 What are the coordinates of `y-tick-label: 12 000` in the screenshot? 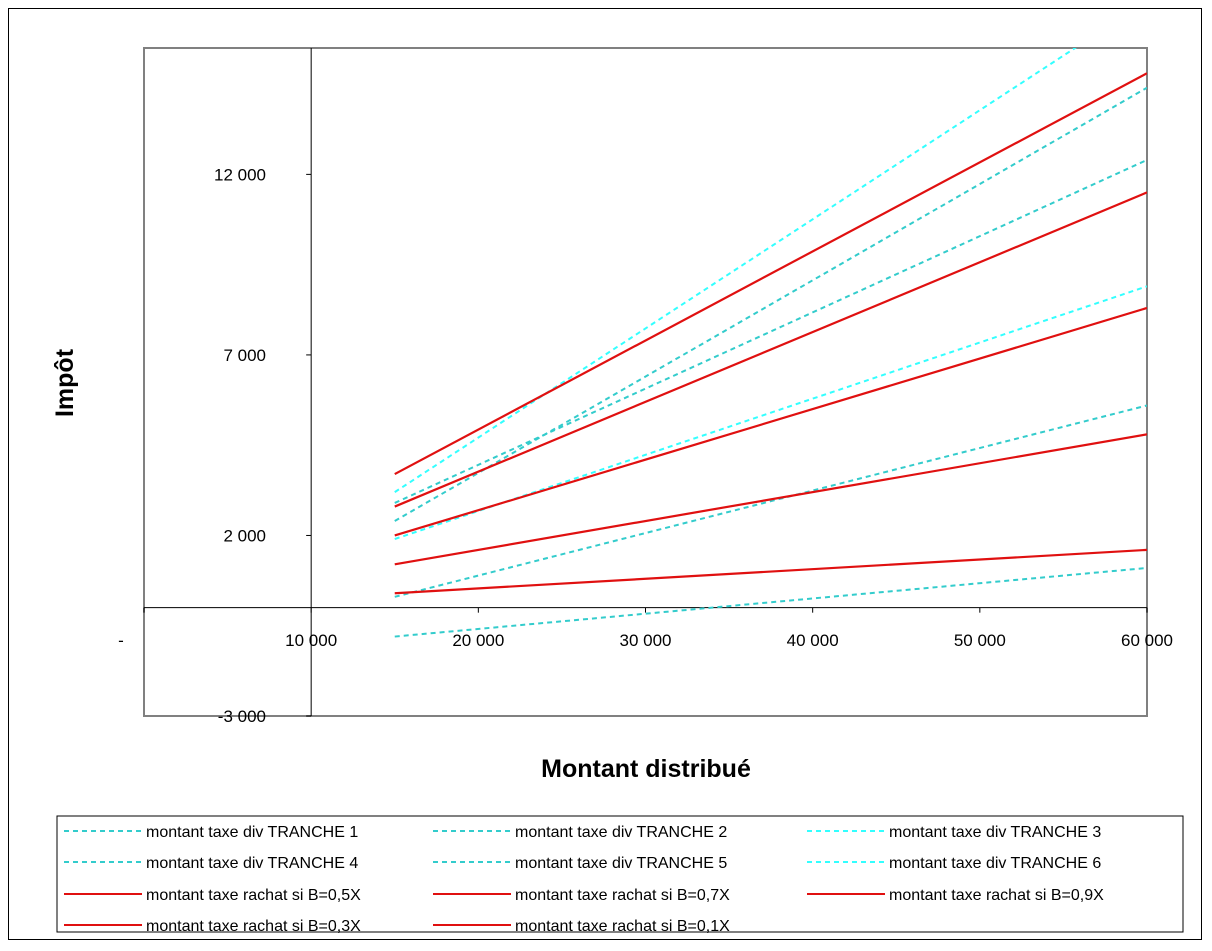 It's located at (240, 174).